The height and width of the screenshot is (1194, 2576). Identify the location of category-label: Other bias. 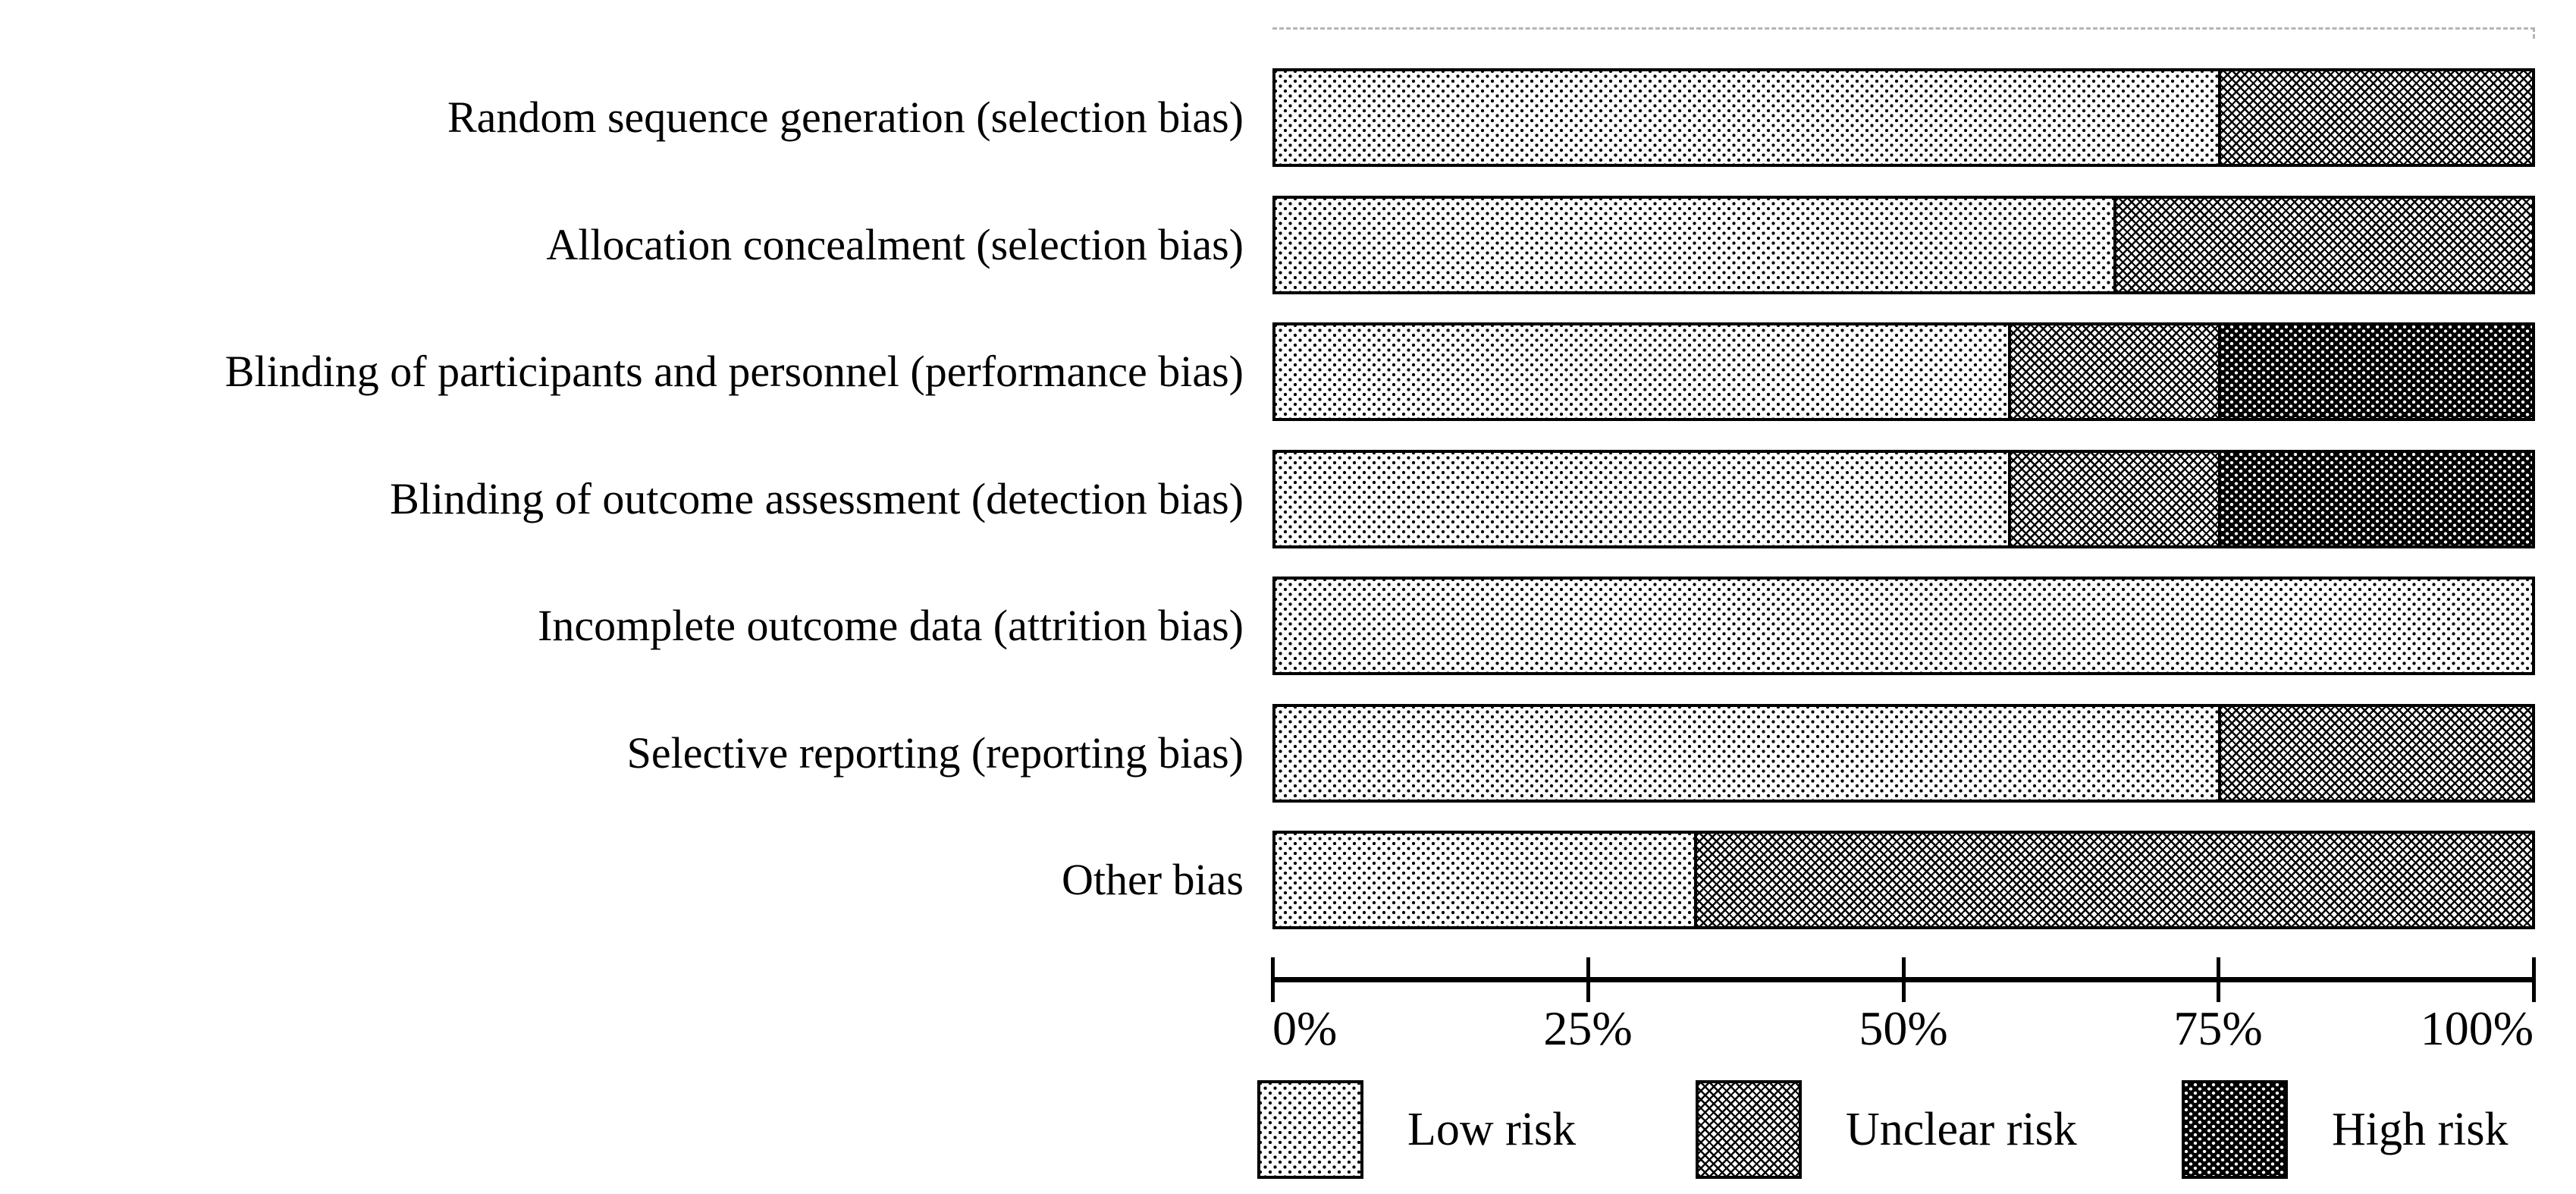
(1153, 879).